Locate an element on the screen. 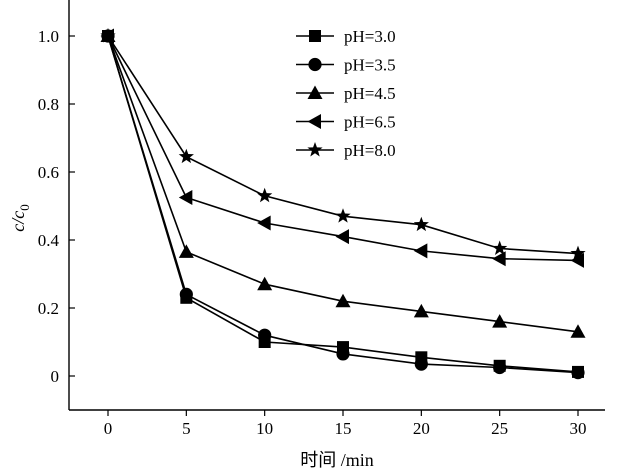 The height and width of the screenshot is (473, 626). y-ticks: 0 0.2 0.4 0.6 0.8 1.0 is located at coordinates (56, 206).